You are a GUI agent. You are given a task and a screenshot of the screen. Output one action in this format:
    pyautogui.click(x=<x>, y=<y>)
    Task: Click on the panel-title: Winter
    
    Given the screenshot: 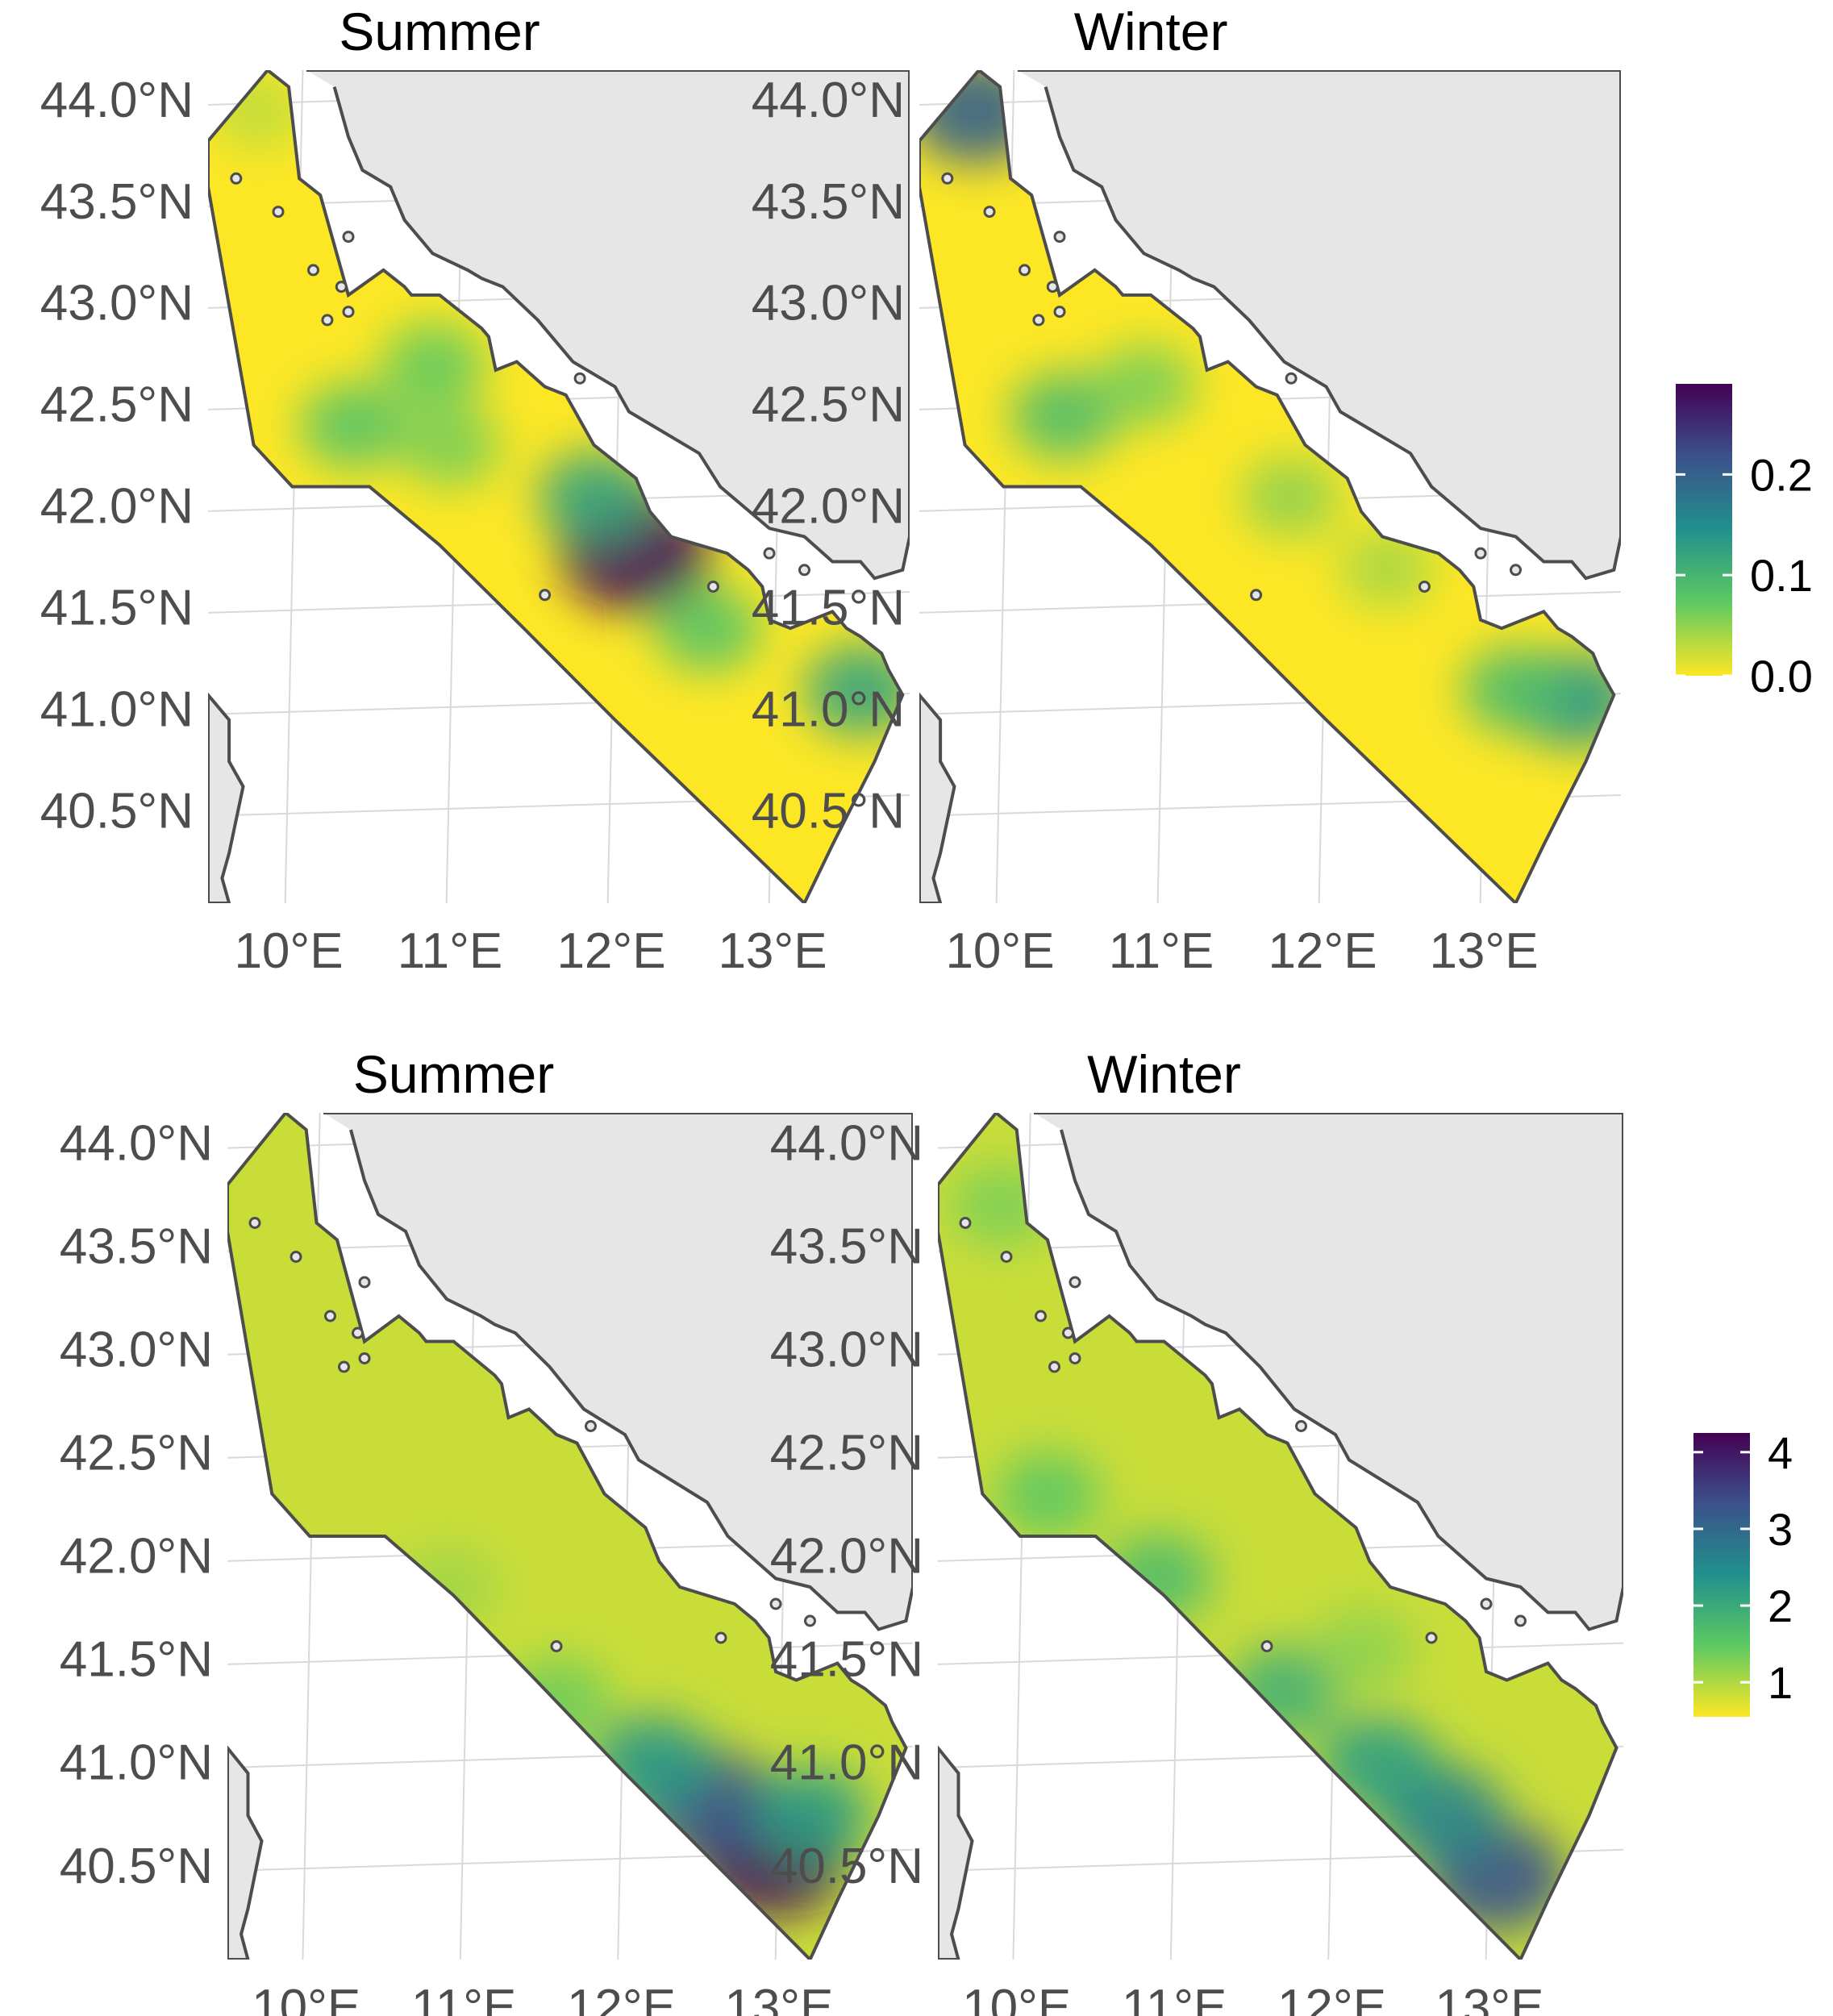 What is the action you would take?
    pyautogui.click(x=1151, y=31)
    